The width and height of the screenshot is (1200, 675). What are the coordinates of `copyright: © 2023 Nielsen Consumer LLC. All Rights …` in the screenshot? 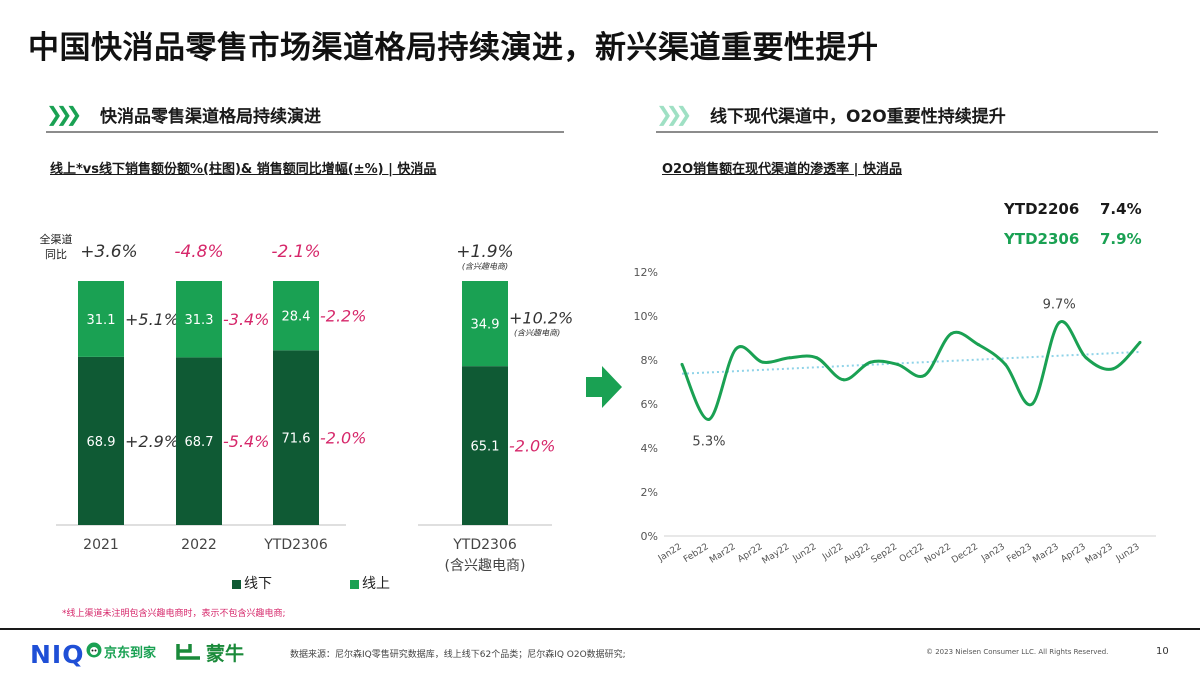 It's located at (1017, 652).